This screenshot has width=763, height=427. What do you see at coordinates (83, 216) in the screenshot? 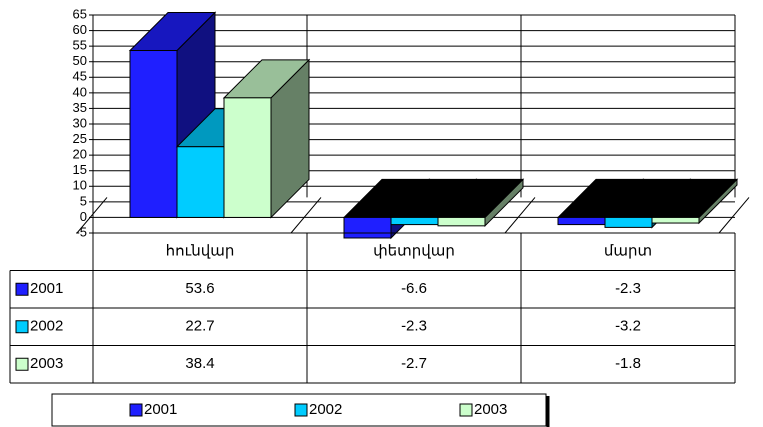
I see `y-tick-label: 0` at bounding box center [83, 216].